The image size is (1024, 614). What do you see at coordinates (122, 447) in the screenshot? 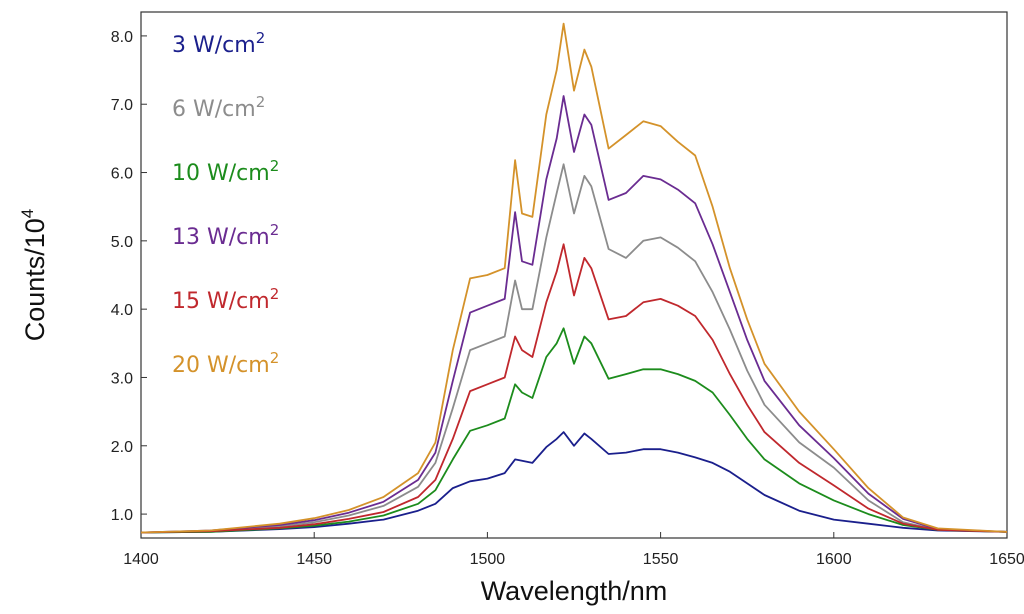
I see `y-tick-label: 2.0` at bounding box center [122, 447].